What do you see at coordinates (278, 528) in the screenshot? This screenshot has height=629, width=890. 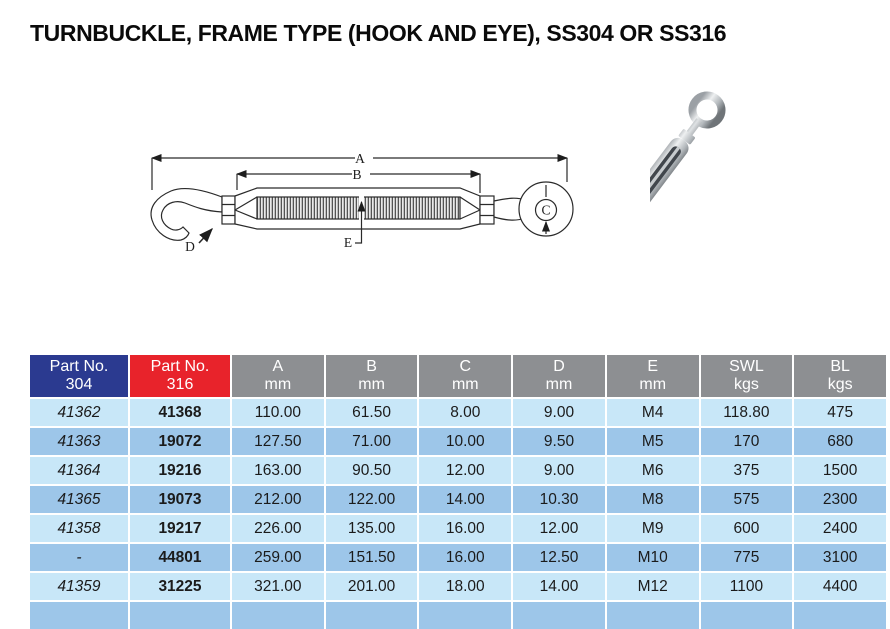 I see `table-cell: 226.00` at bounding box center [278, 528].